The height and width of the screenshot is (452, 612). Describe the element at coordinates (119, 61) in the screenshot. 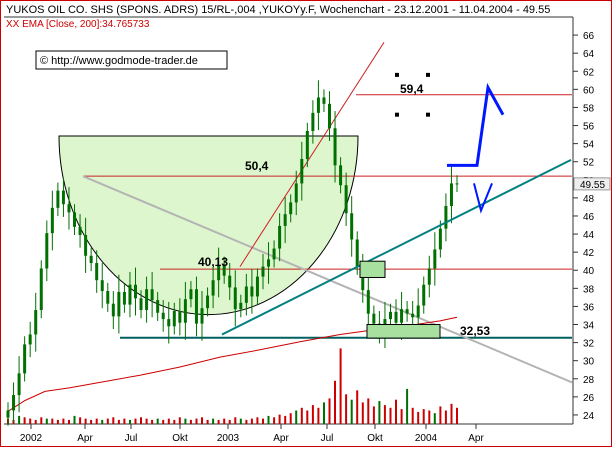

I see `watermark-url: © http://www.godmode-trader.de` at that location.